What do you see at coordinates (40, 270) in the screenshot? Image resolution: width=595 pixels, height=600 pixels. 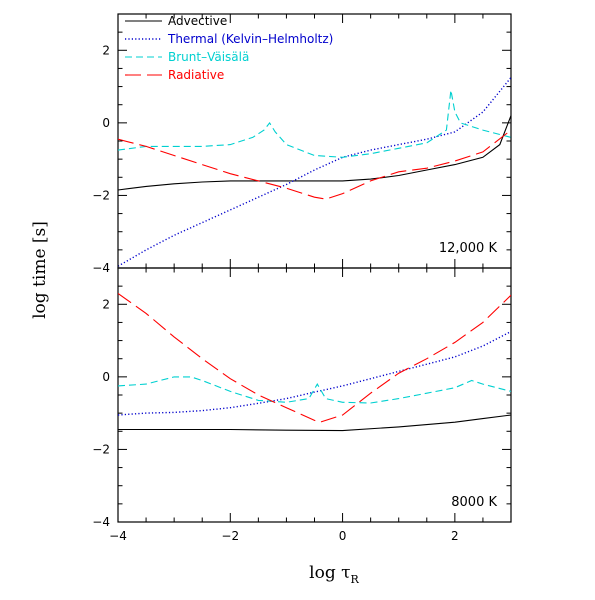 I see `y-axis-label: log time [s]` at bounding box center [40, 270].